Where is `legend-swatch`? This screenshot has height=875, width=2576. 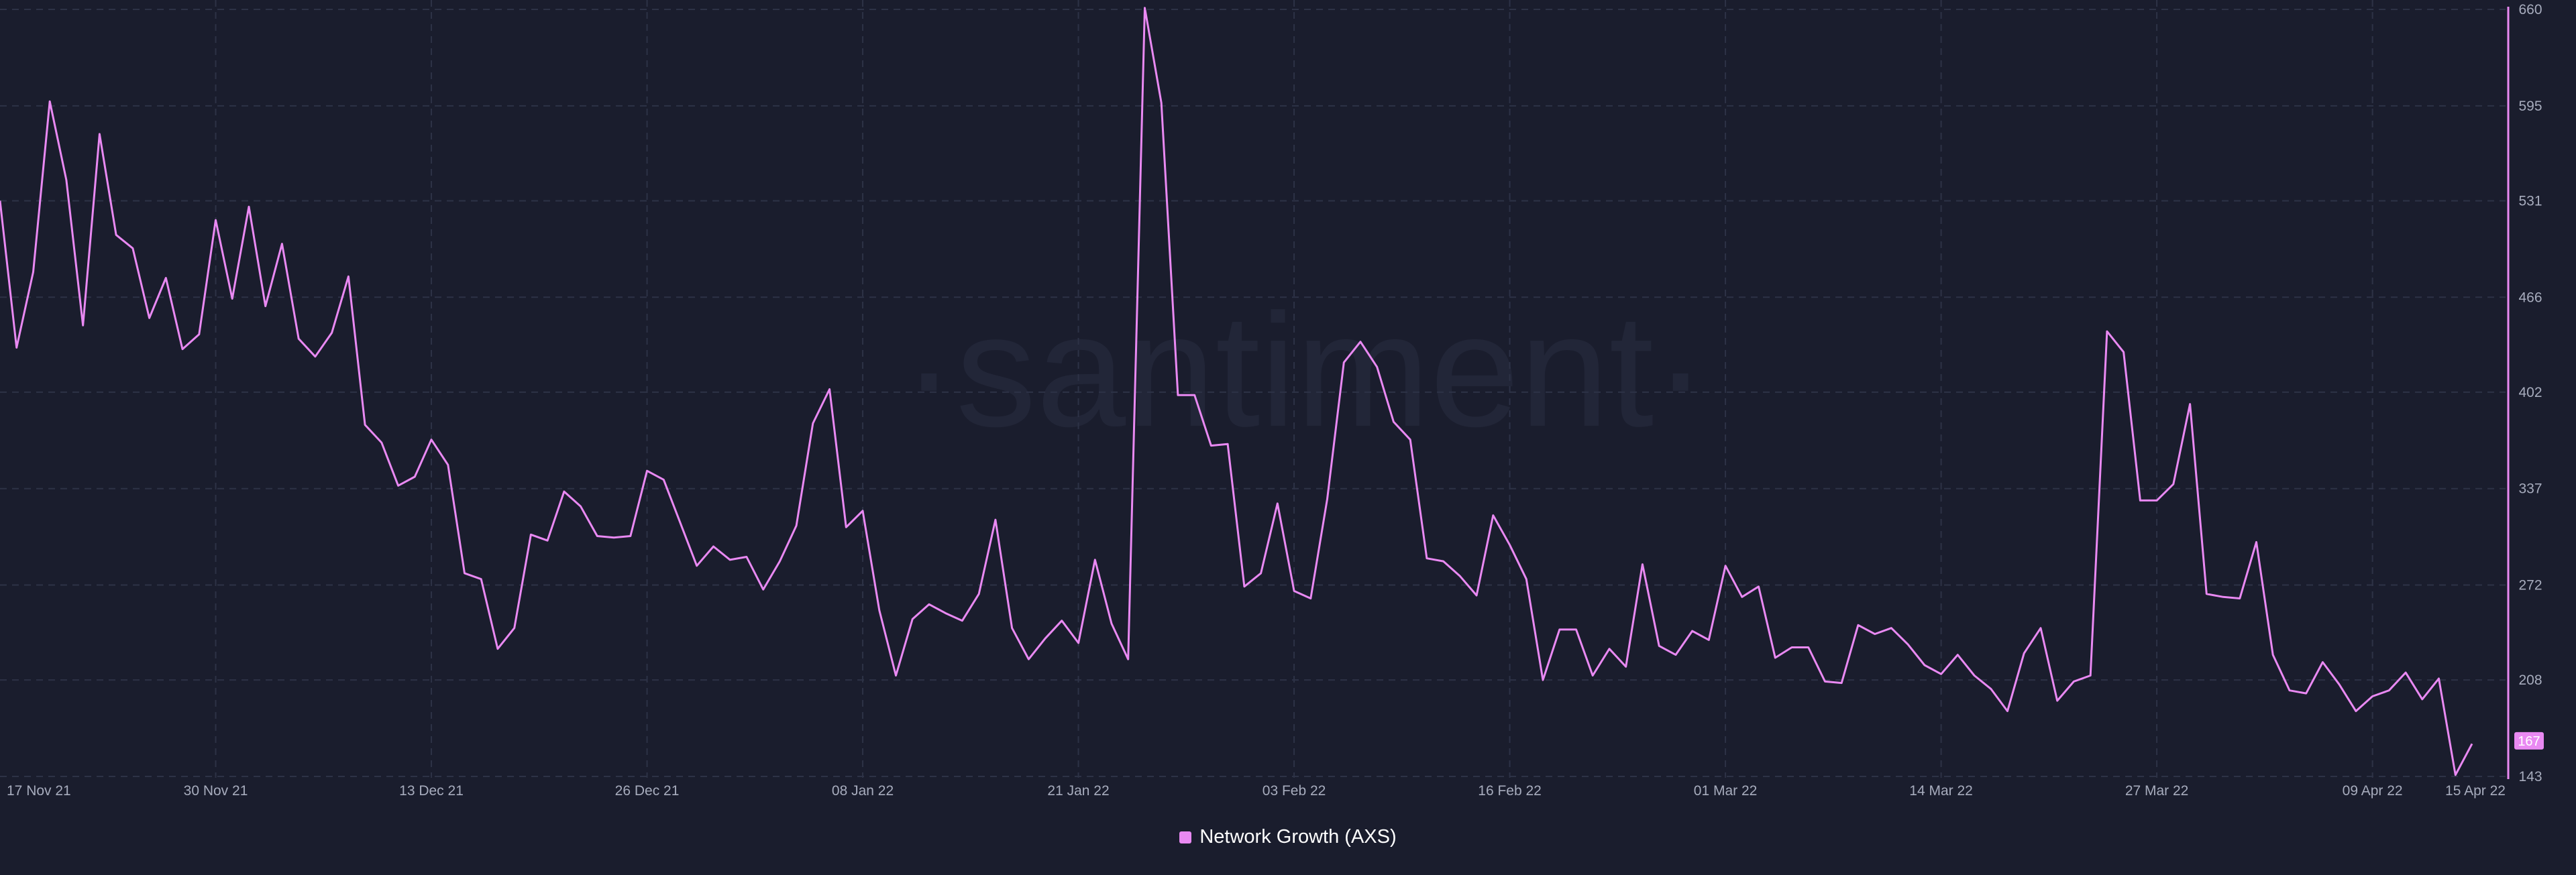 legend-swatch is located at coordinates (1185, 837).